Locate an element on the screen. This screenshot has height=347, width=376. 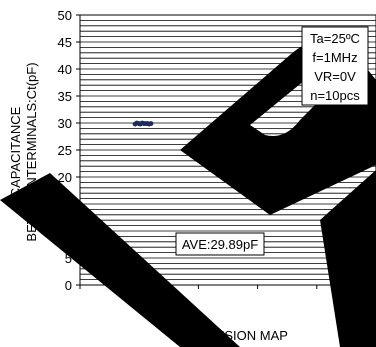
y-tick-label: 5 is located at coordinates (68, 258).